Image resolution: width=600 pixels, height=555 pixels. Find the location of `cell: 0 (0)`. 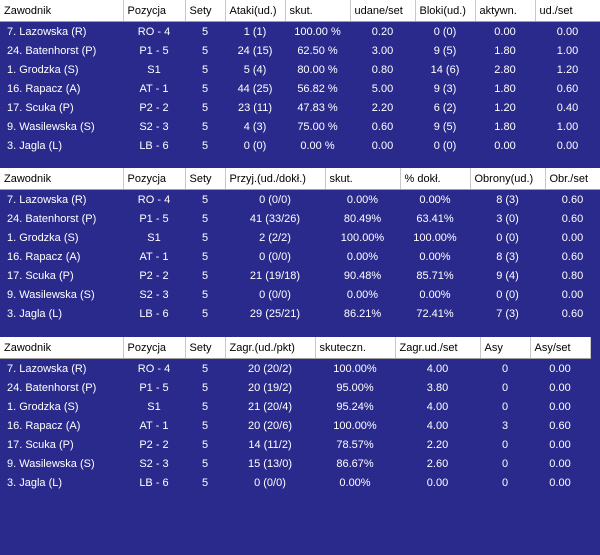

cell: 0 (0) is located at coordinates (507, 237).